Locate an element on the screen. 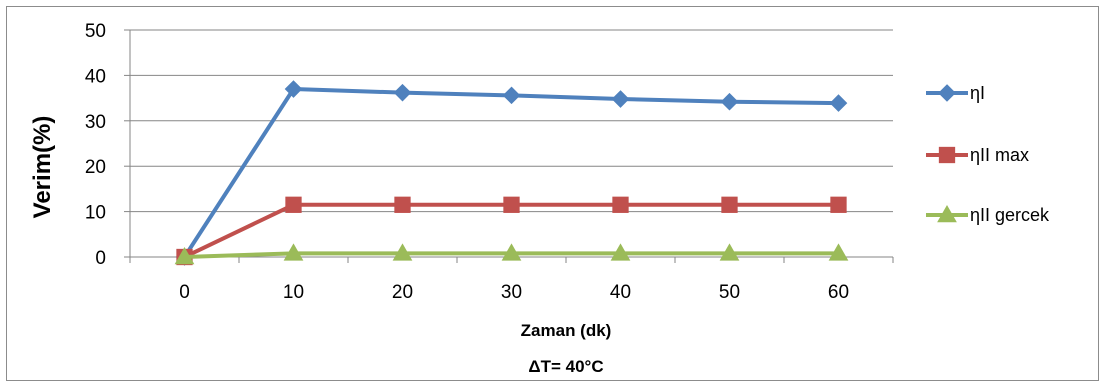  legend-item: ηI is located at coordinates (955, 93).